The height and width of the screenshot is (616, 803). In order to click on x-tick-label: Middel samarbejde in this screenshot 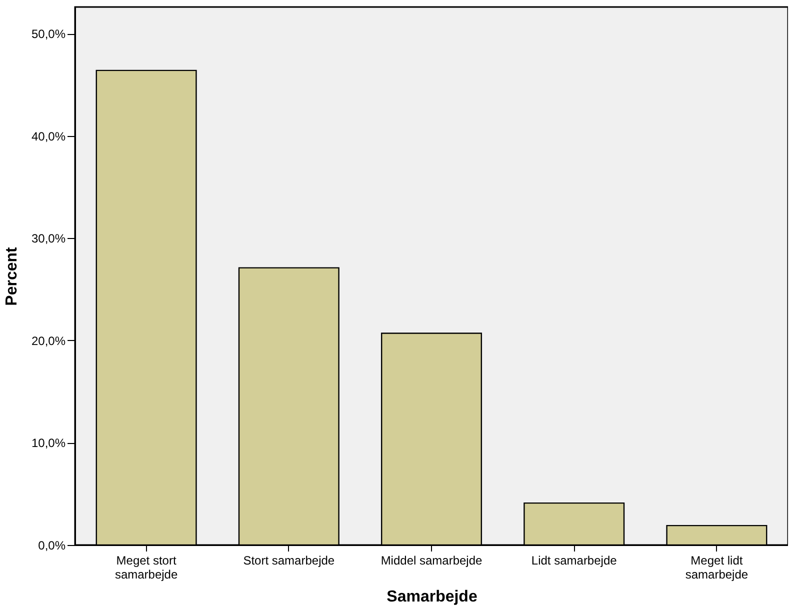, I will do `click(431, 561)`.